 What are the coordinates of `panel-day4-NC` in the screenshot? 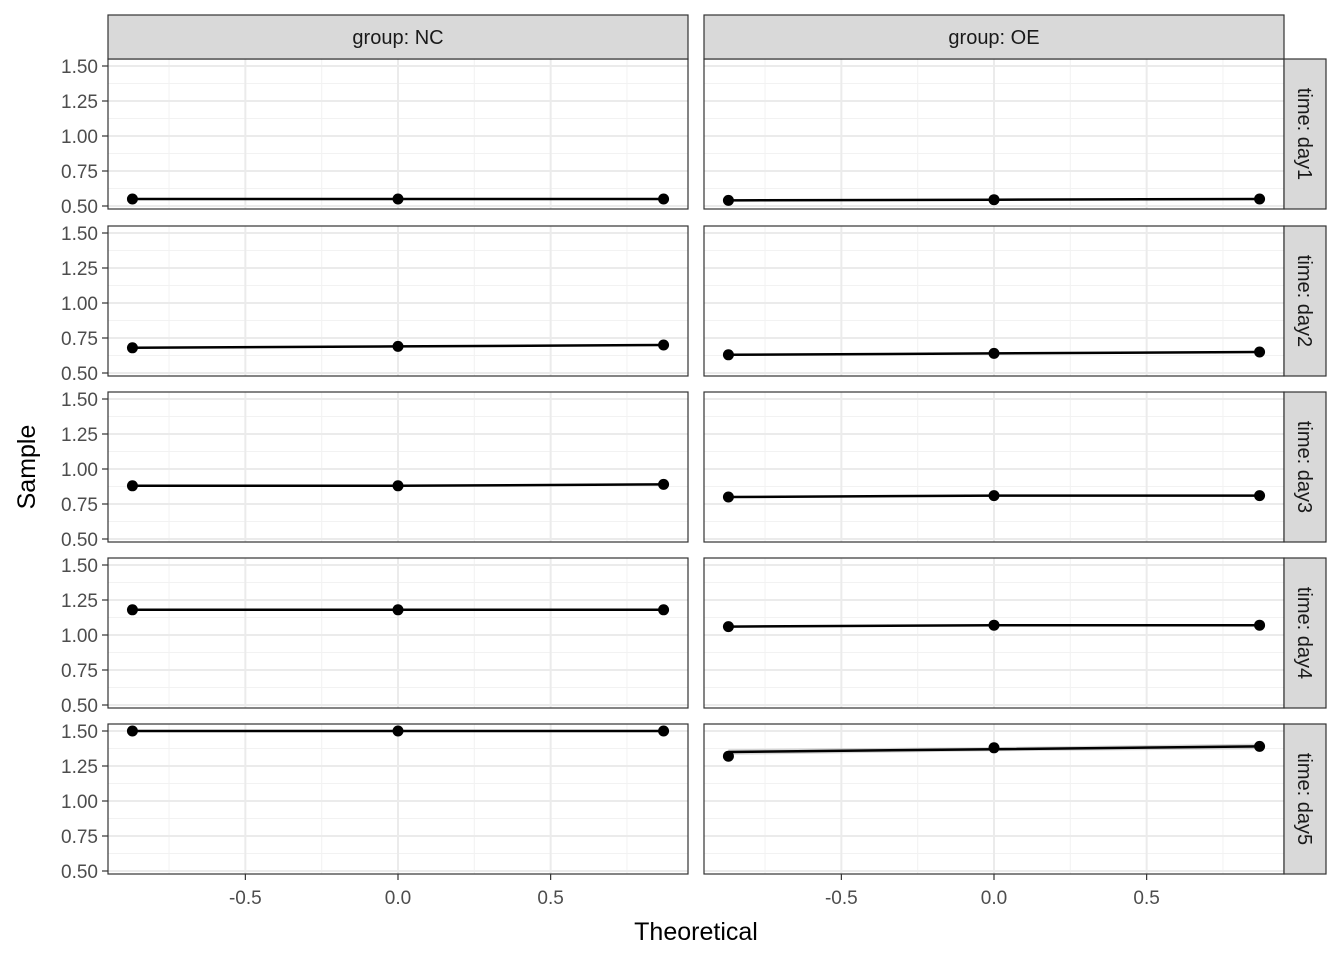 It's located at (398, 633).